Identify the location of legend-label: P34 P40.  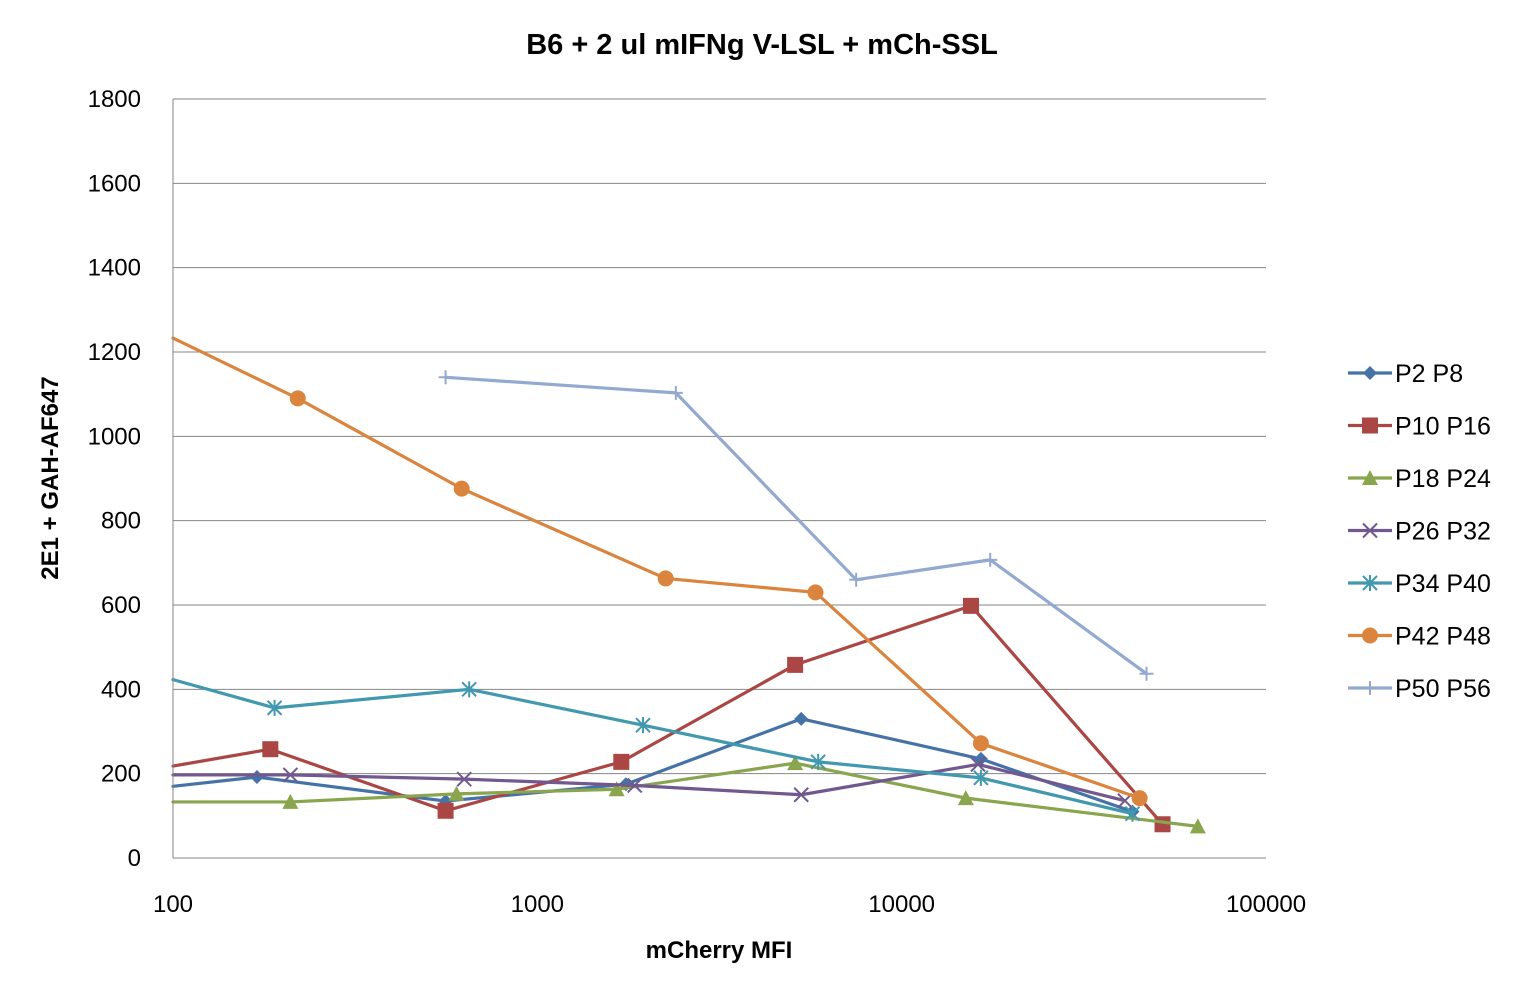
(1443, 584).